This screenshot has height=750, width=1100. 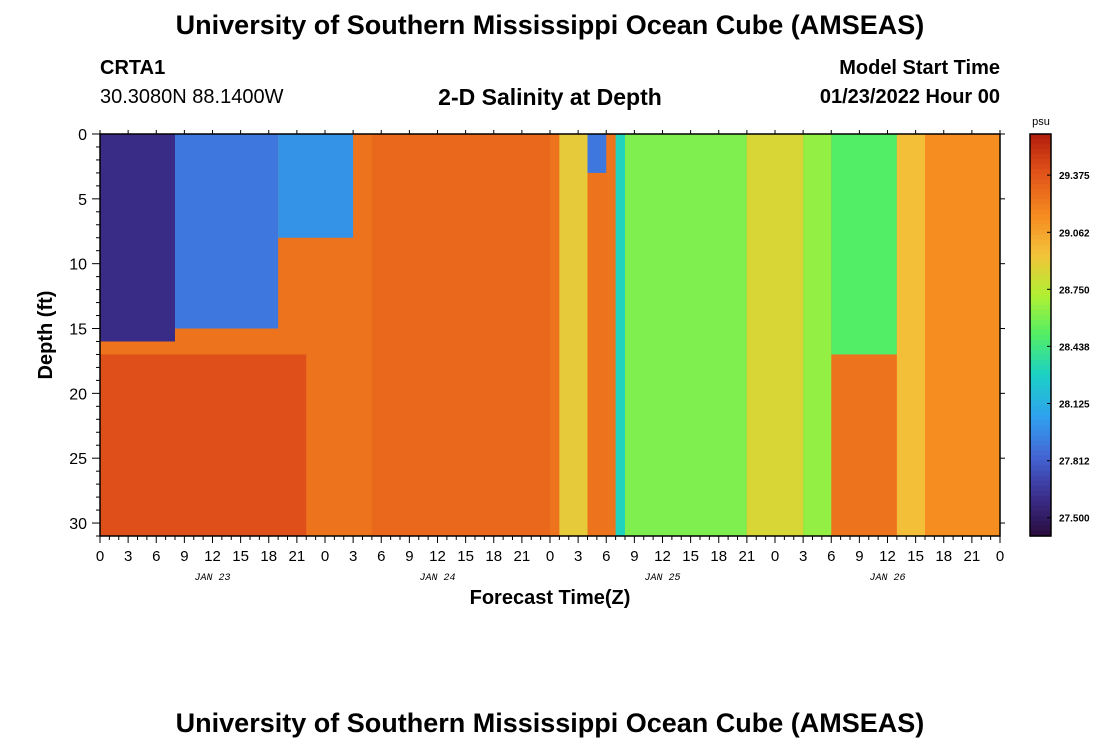 I want to click on colorbar-frame, so click(x=1040, y=335).